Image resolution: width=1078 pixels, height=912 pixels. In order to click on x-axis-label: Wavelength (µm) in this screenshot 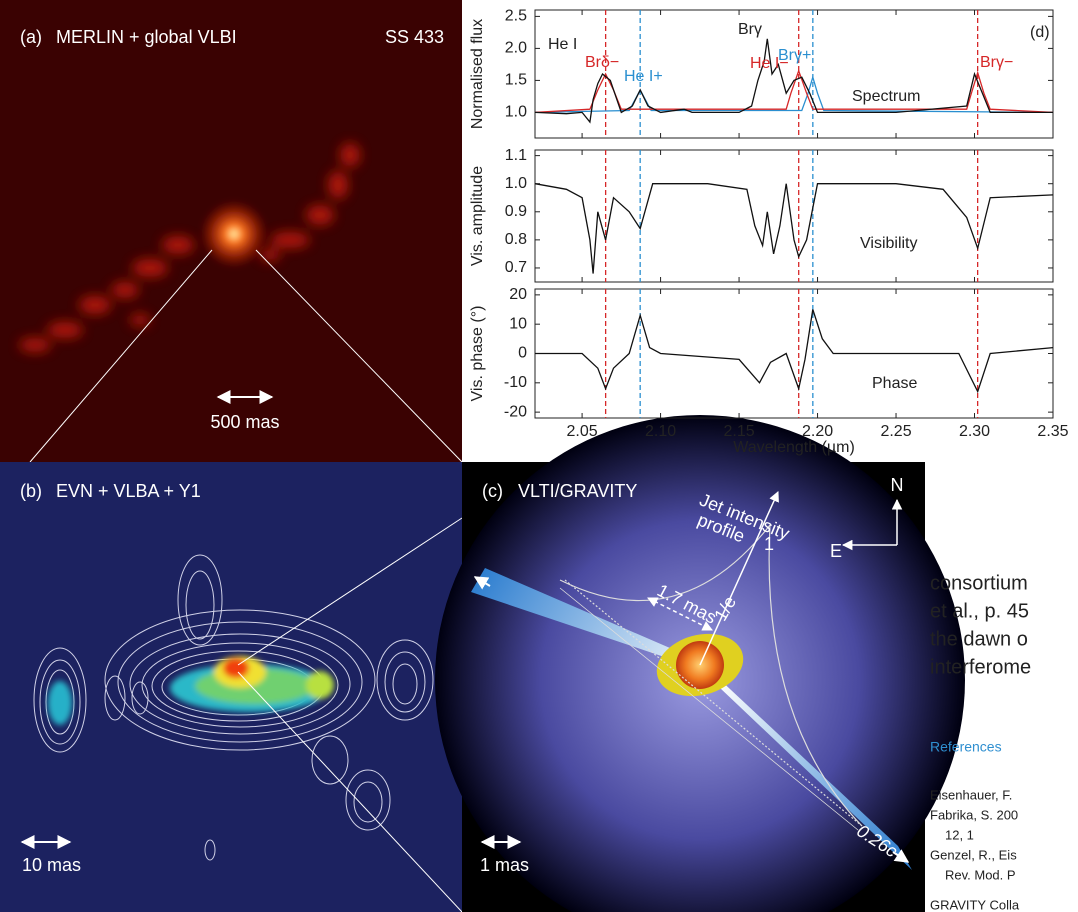, I will do `click(794, 447)`.